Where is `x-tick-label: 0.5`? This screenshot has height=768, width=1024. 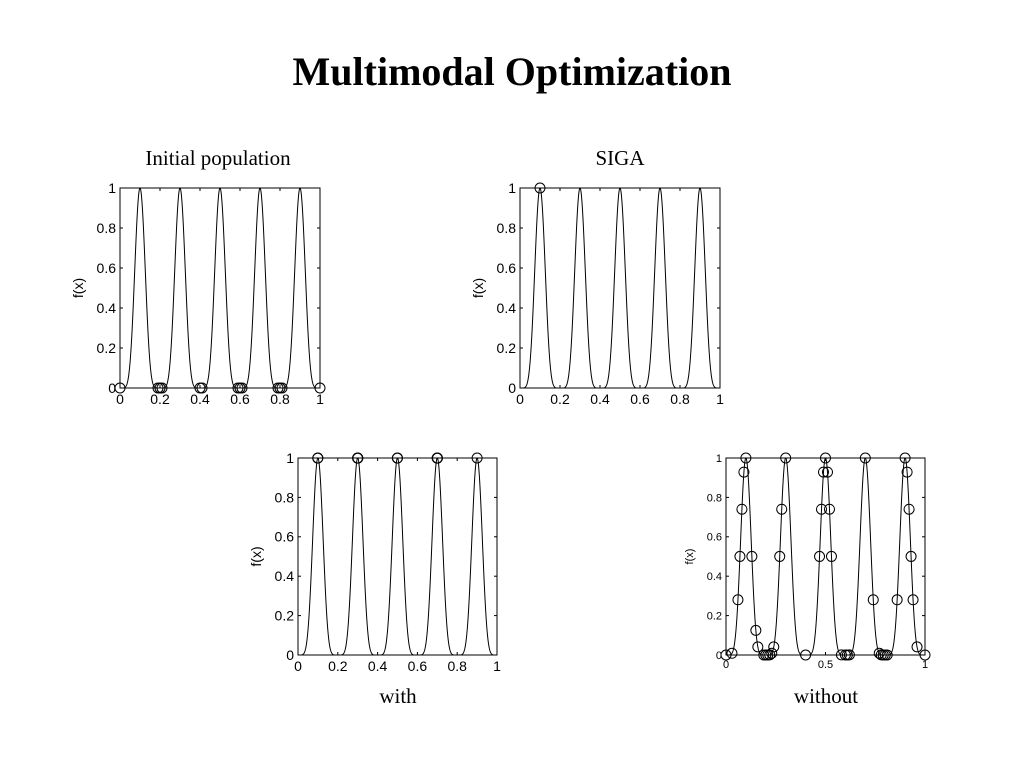 x-tick-label: 0.5 is located at coordinates (825, 665).